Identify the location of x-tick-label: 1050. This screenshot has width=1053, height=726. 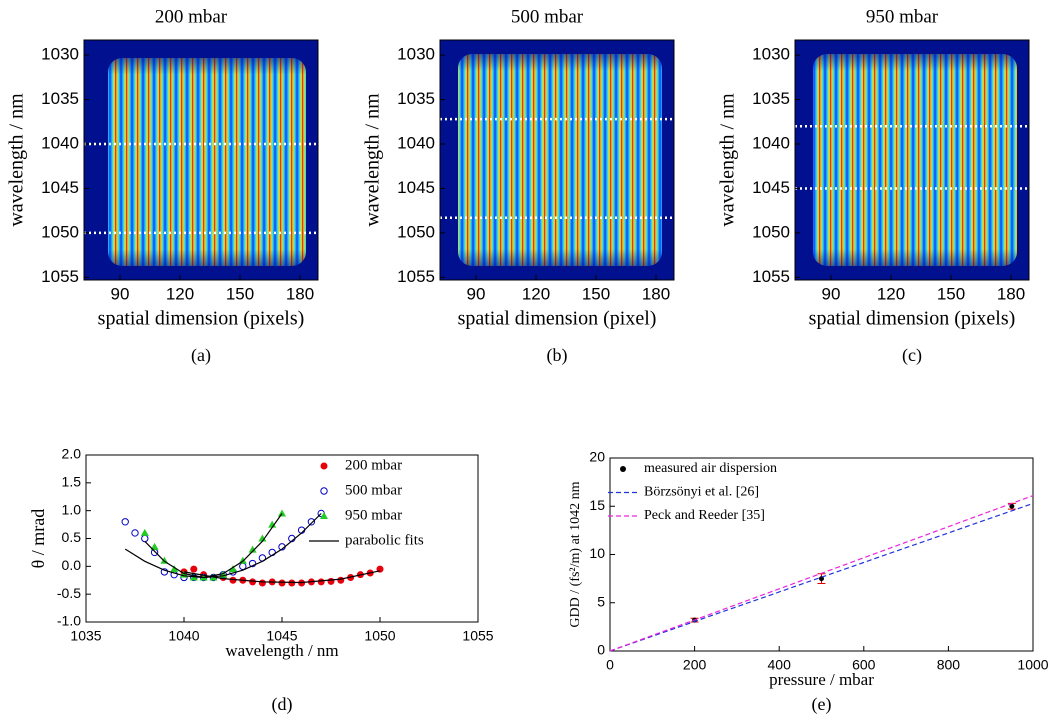
(379, 636).